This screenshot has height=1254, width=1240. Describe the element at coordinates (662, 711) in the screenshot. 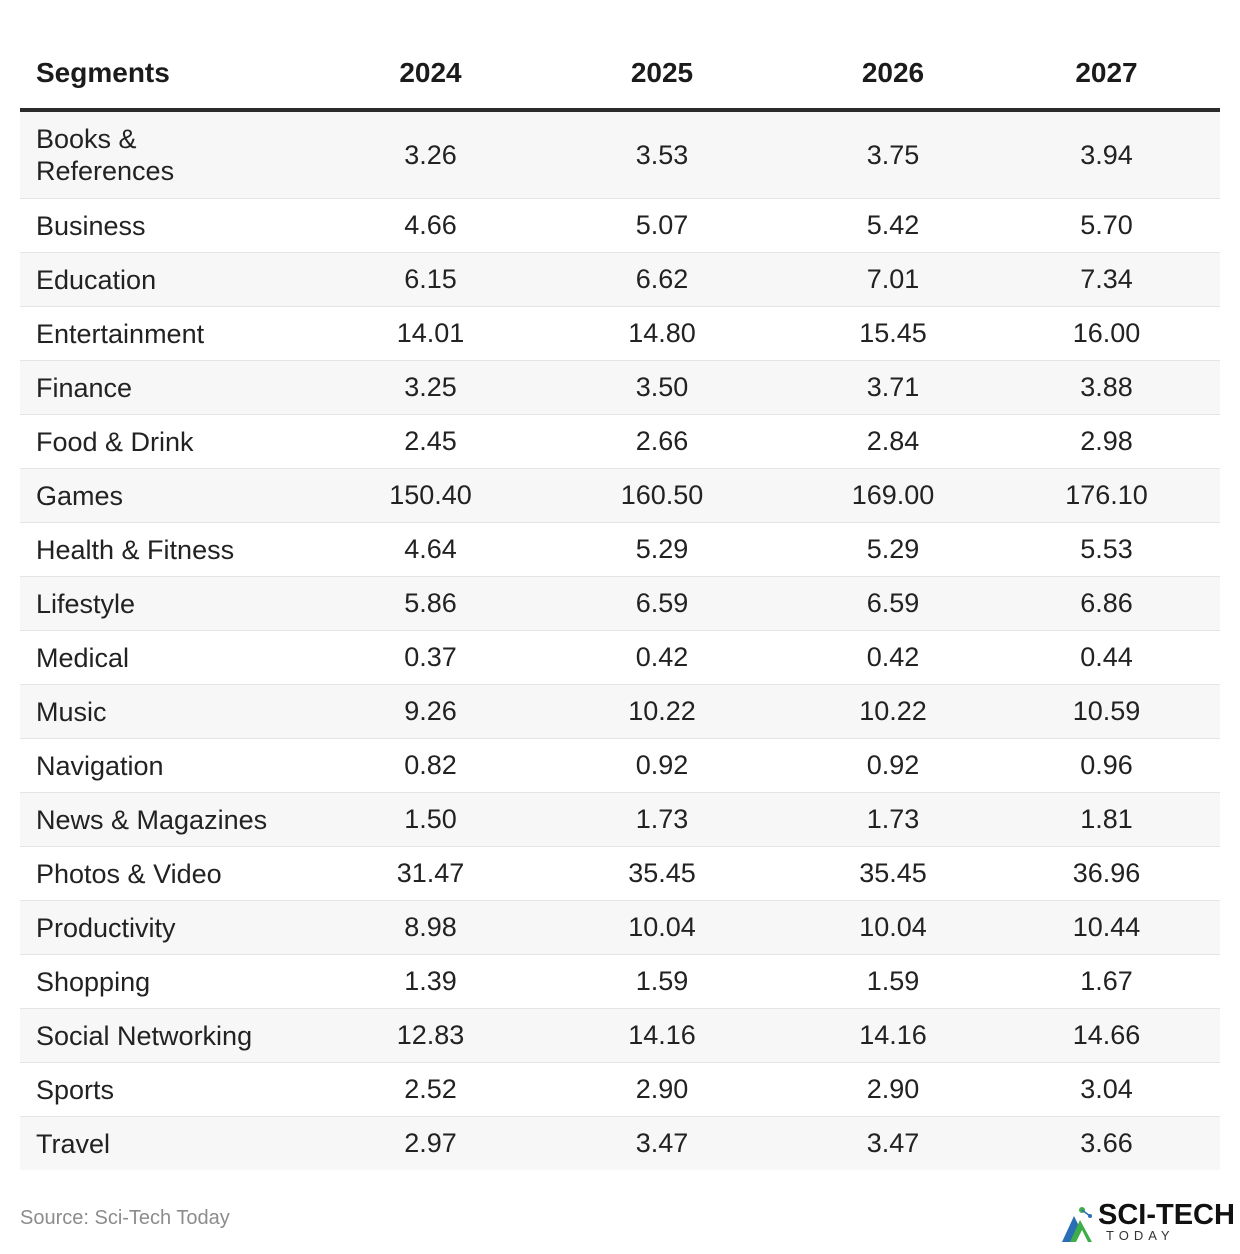

I see `value-cell-2025: 10.22` at that location.